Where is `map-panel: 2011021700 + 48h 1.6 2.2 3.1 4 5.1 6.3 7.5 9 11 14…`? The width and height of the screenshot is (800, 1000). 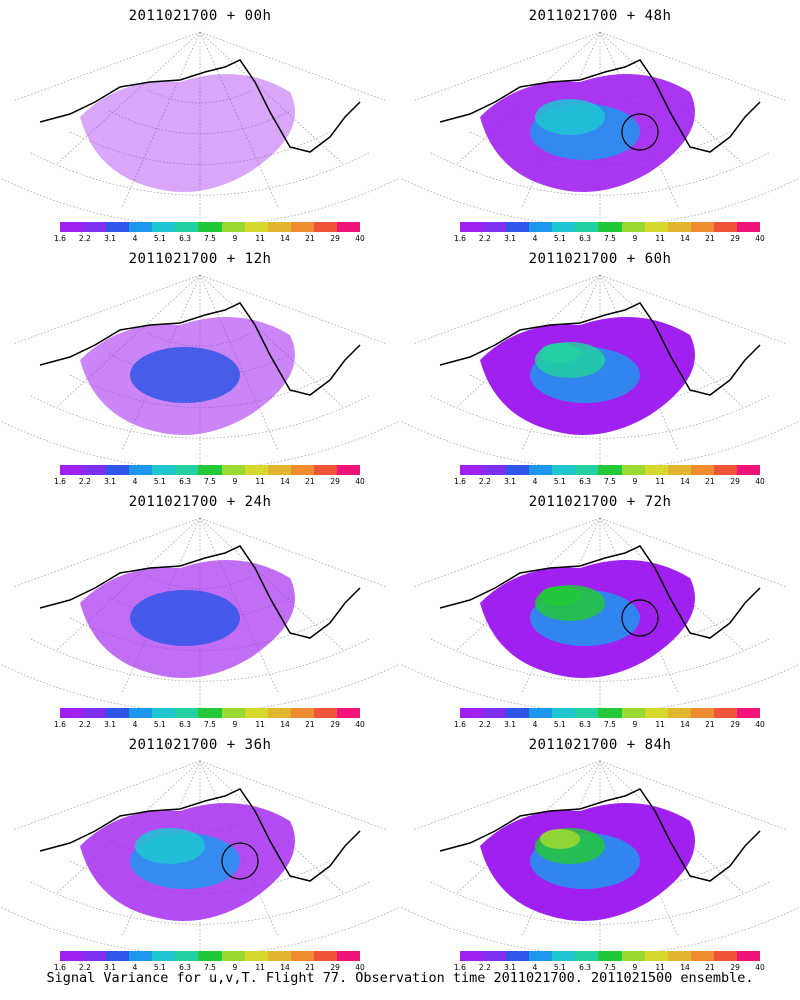
map-panel: 2011021700 + 48h 1.6 2.2 3.1 4 5.1 6.3 7.5 9 11 14… is located at coordinates (600, 122).